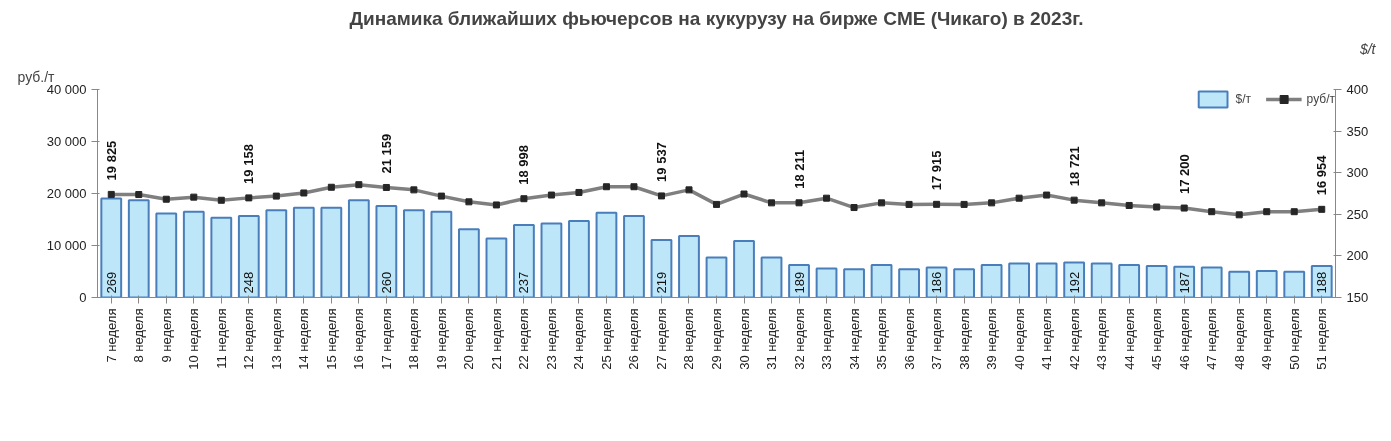  What do you see at coordinates (1357, 89) in the screenshot?
I see `y2-tick-label: 400` at bounding box center [1357, 89].